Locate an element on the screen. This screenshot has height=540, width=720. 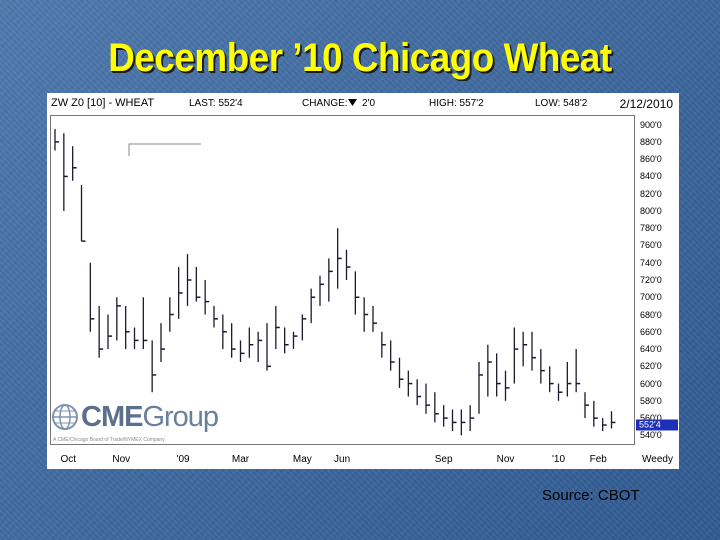
x-tick-label: '10 is located at coordinates (558, 459).